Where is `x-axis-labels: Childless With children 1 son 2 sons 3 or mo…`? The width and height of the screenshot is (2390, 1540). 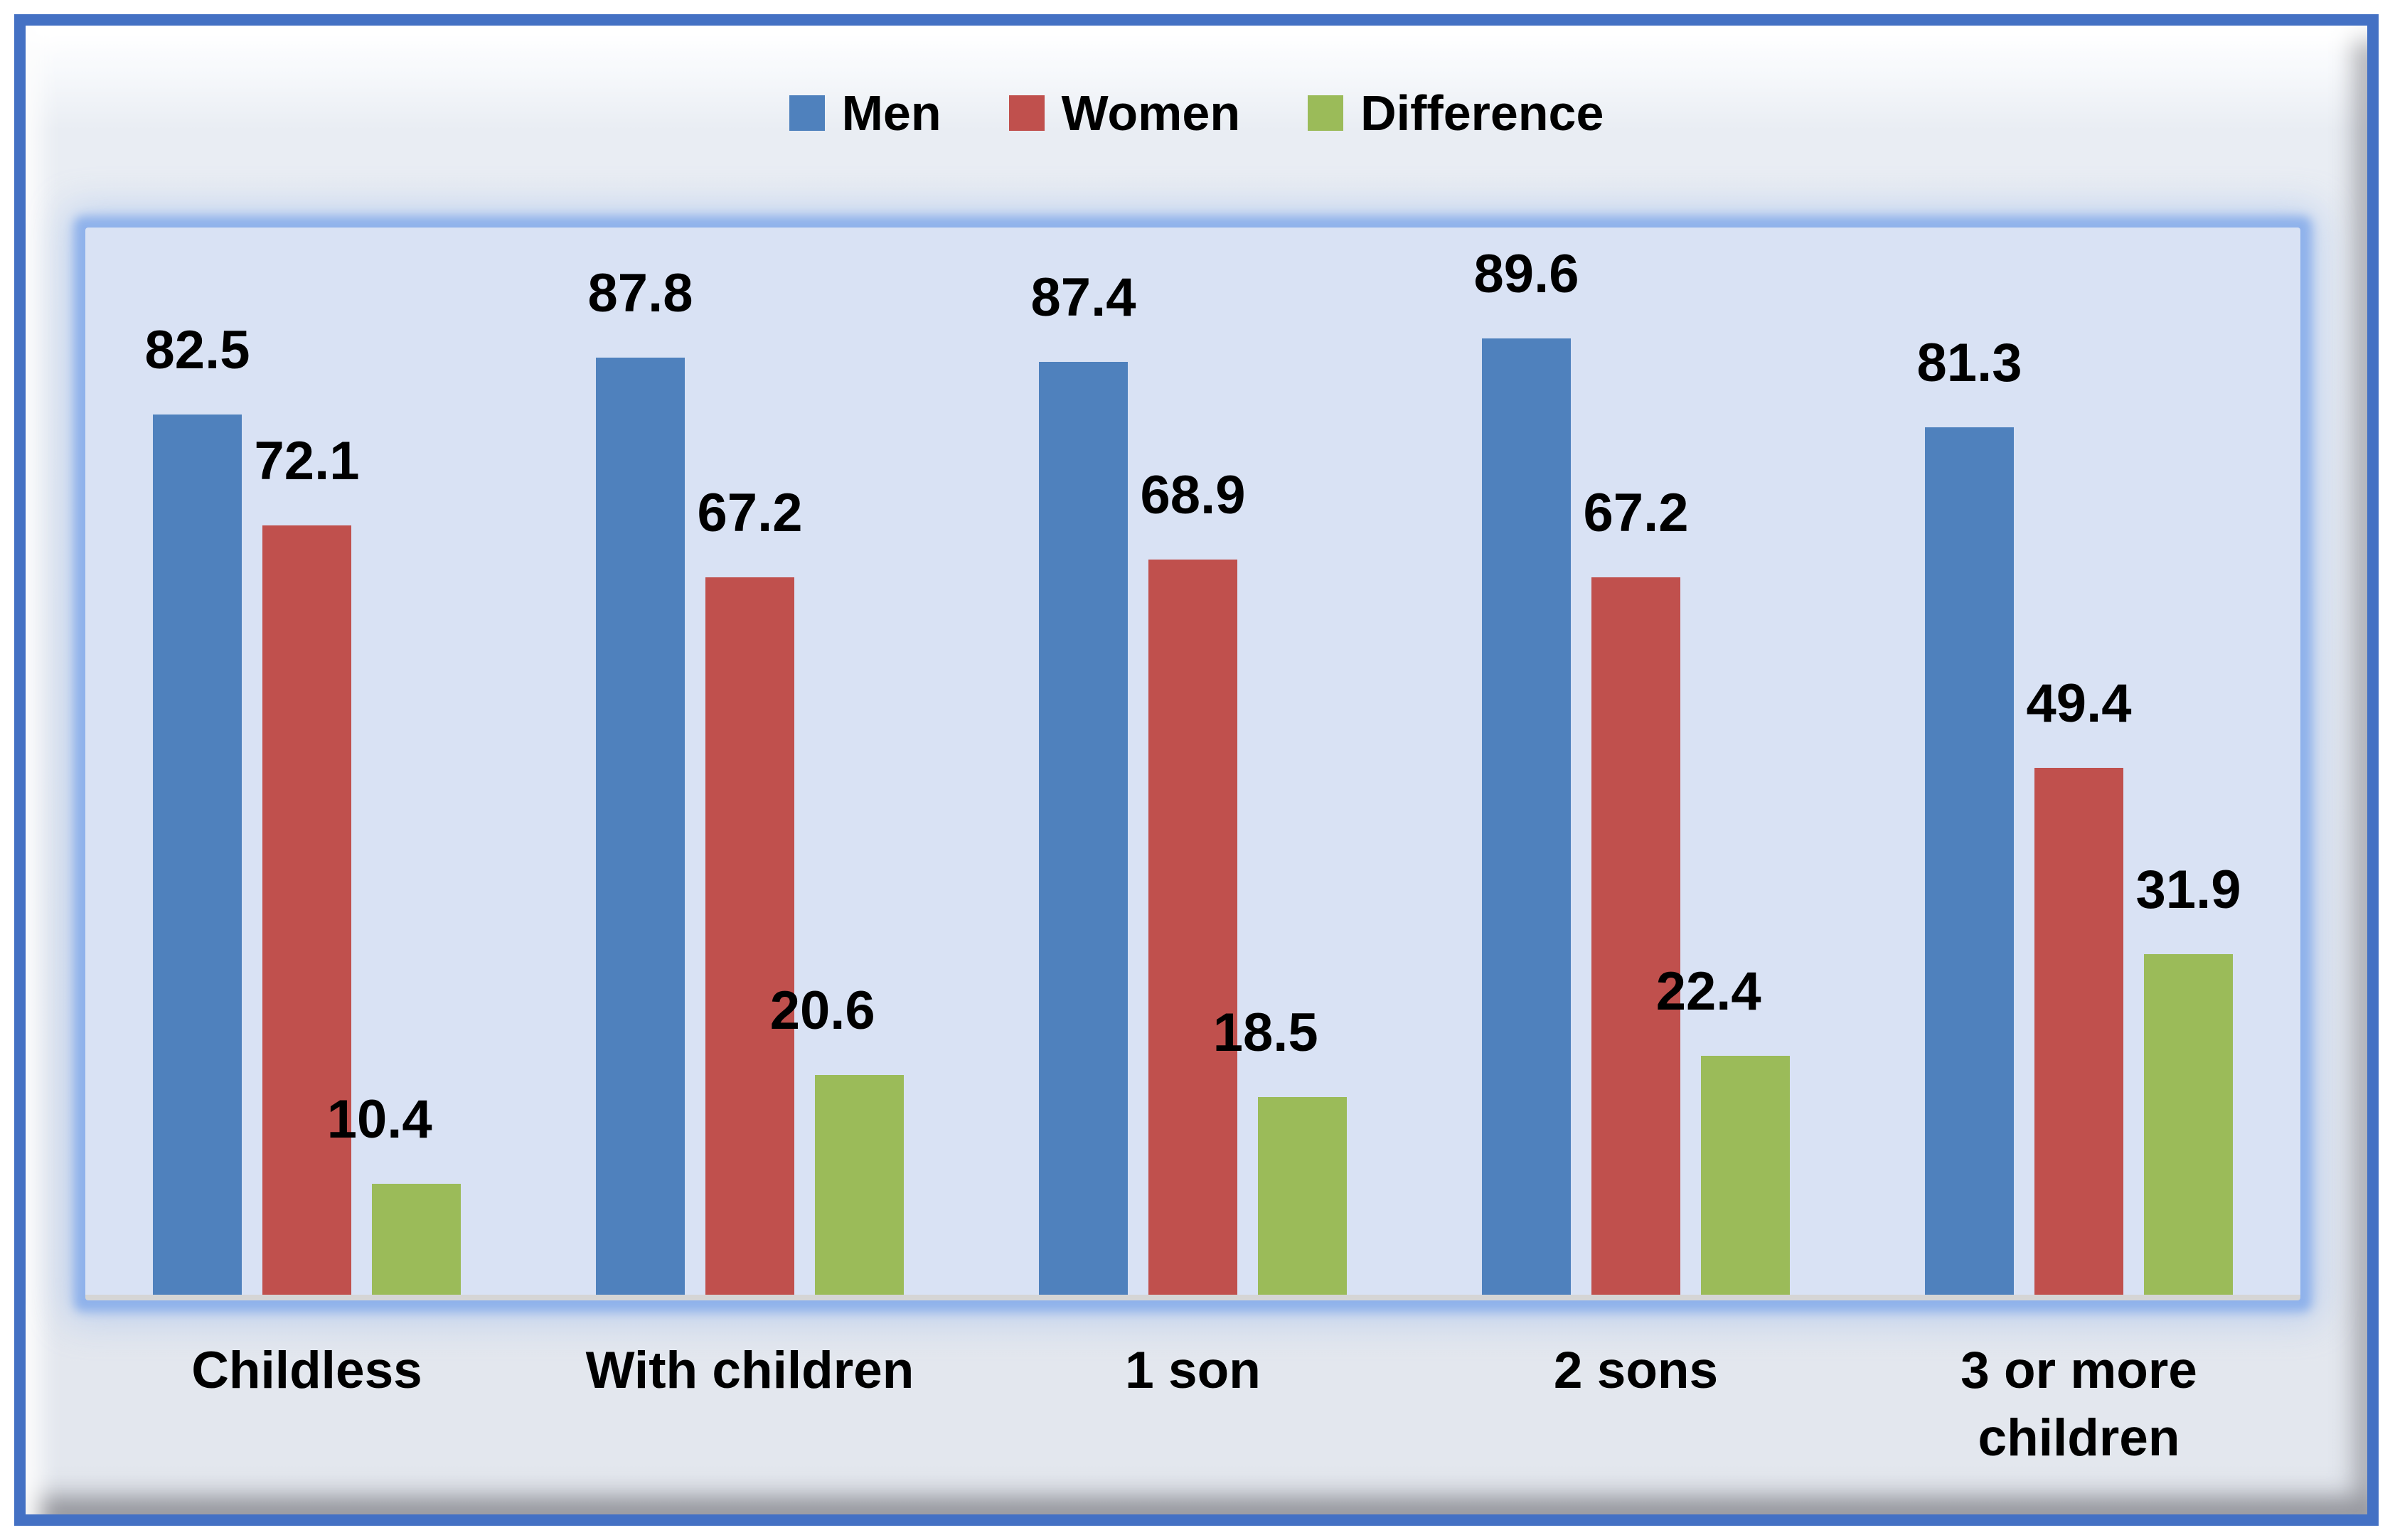 x-axis-labels: Childless With children 1 son 2 sons 3 or mo… is located at coordinates (1192, 1404).